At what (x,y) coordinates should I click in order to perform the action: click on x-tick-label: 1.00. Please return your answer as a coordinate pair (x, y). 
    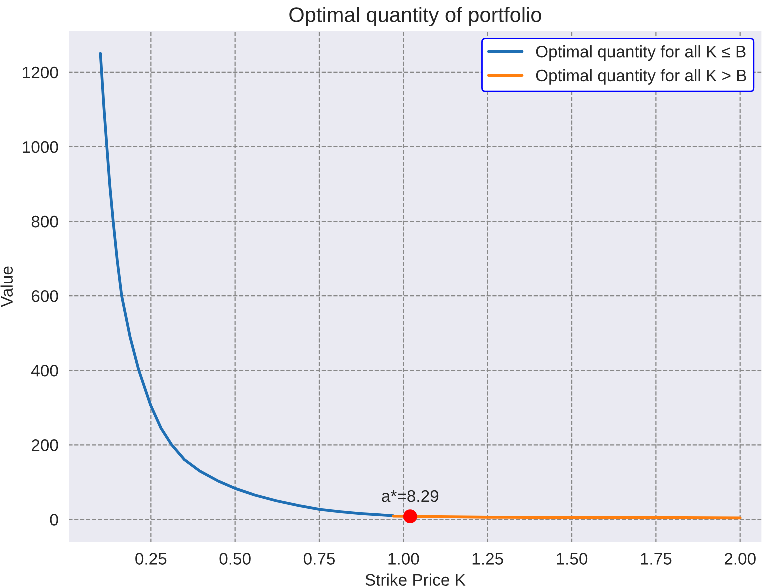
    Looking at the image, I should click on (404, 559).